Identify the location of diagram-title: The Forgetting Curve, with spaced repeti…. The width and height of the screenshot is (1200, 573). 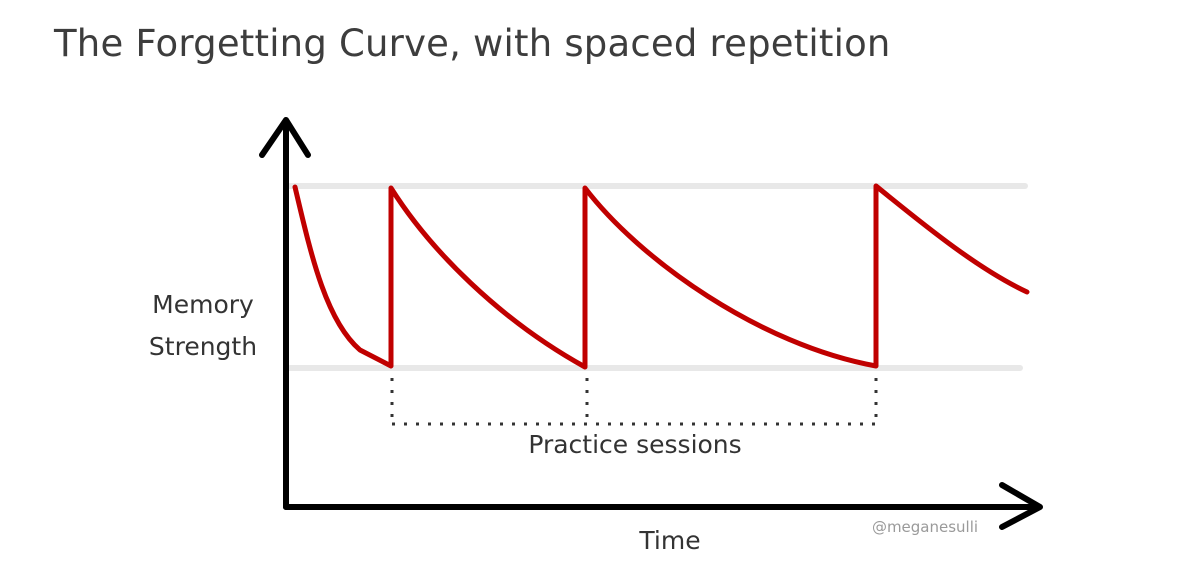
(472, 43).